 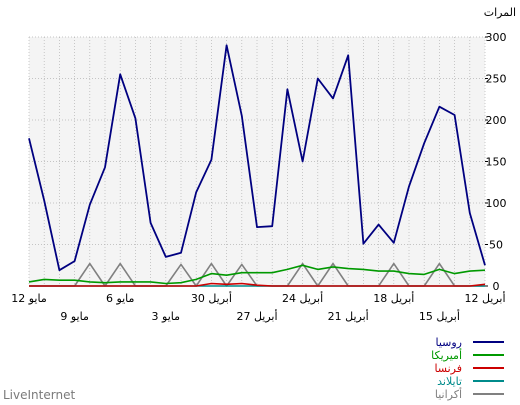 What do you see at coordinates (496, 245) in the screenshot?
I see `y-tick-label: 50` at bounding box center [496, 245].